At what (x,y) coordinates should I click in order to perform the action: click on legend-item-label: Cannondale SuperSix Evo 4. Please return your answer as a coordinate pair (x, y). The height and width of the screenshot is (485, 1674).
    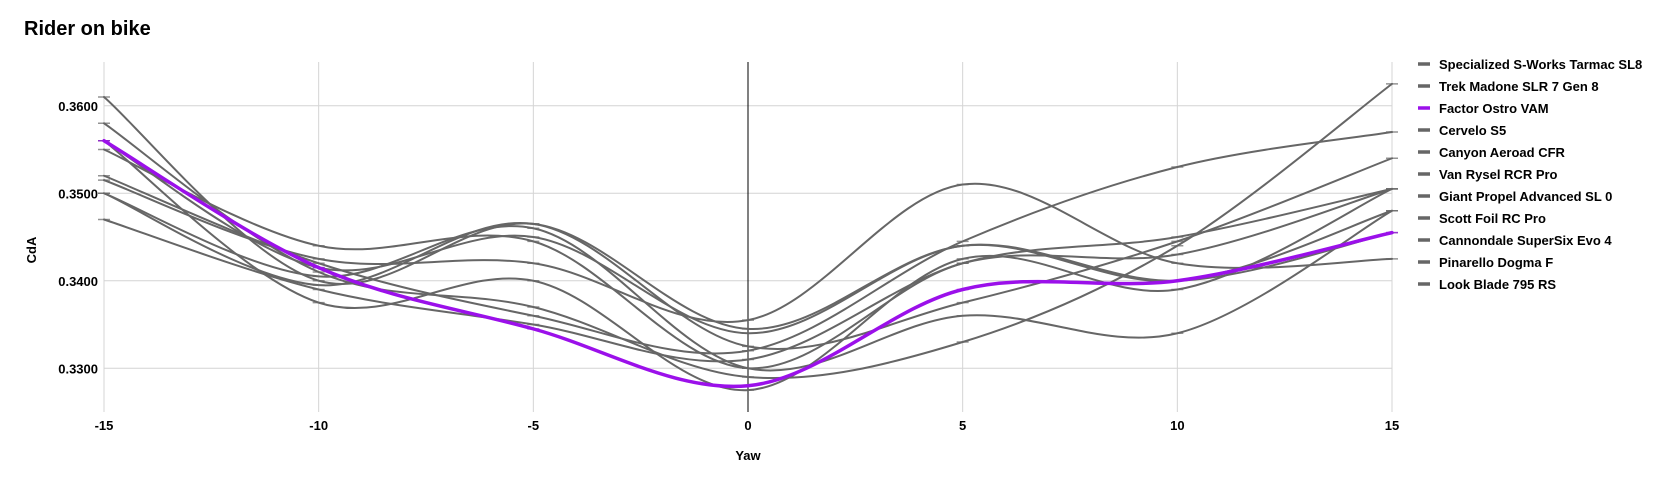
    Looking at the image, I should click on (1525, 240).